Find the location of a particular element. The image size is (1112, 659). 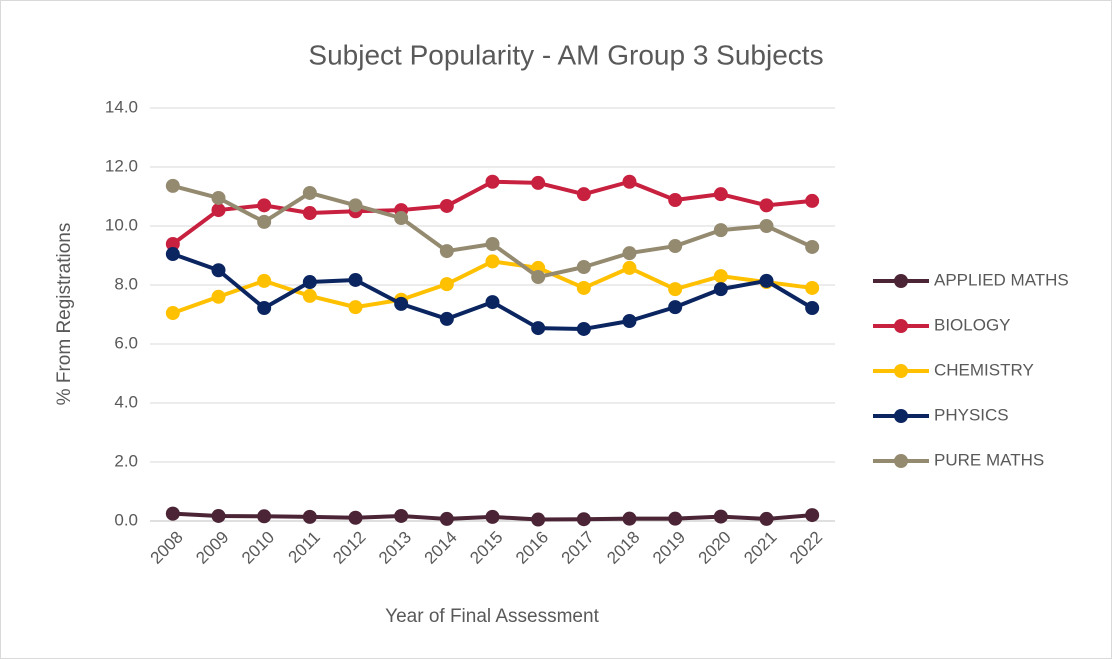

y-tick-label: 6.0 is located at coordinates (126, 342).